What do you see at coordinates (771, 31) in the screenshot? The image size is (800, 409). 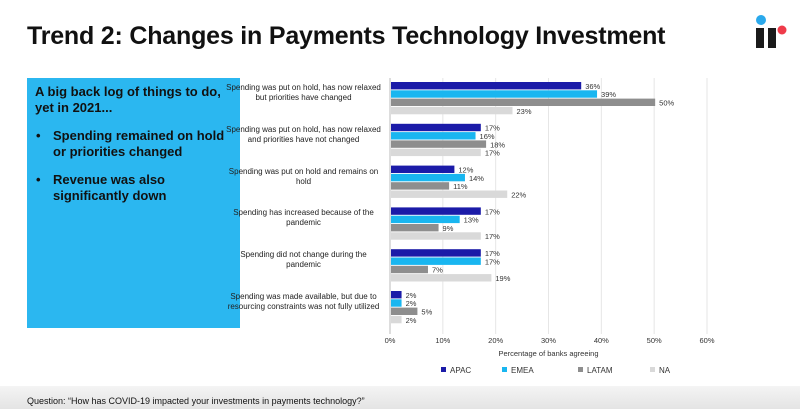 I see `ir-logo-icon` at bounding box center [771, 31].